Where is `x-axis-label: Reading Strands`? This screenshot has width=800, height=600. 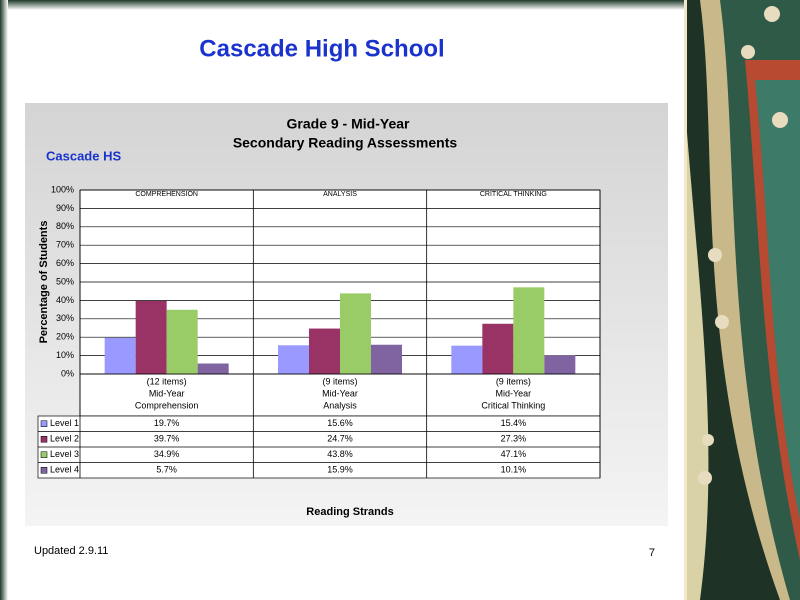
x-axis-label: Reading Strands is located at coordinates (349, 512).